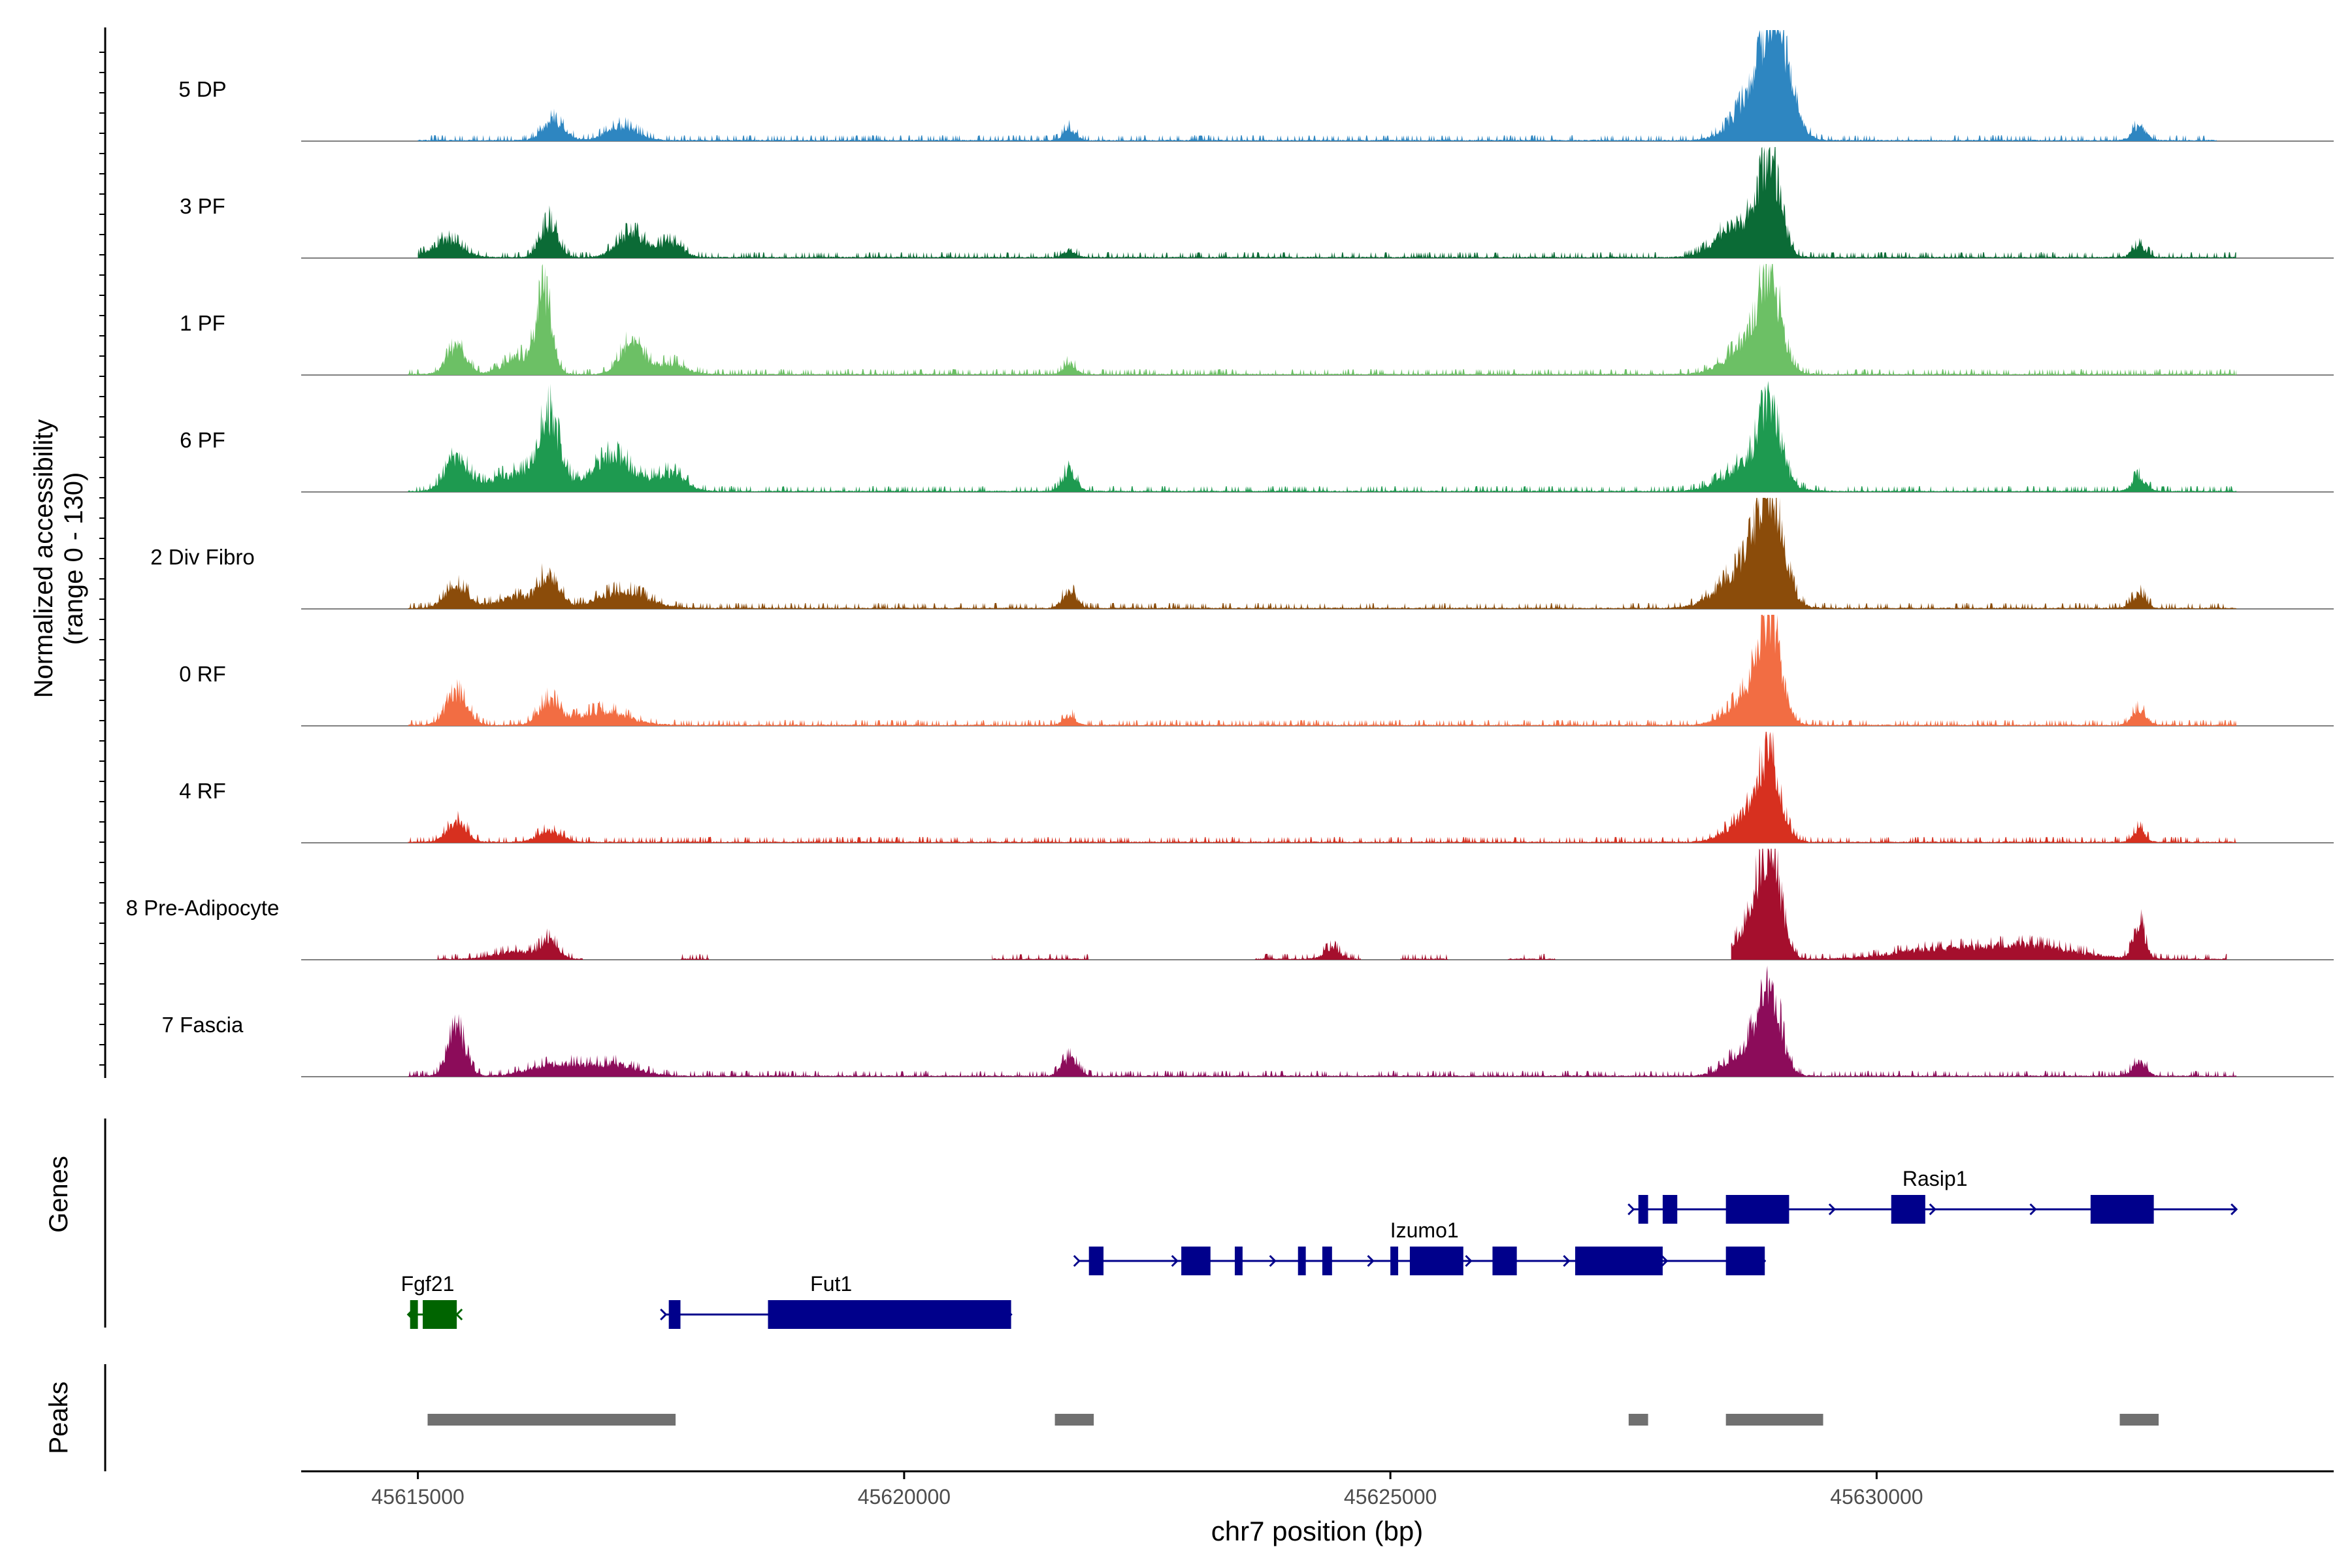 Image resolution: width=2352 pixels, height=1568 pixels. Describe the element at coordinates (102, 559) in the screenshot. I see `coverage-y-axis-ticks` at that location.